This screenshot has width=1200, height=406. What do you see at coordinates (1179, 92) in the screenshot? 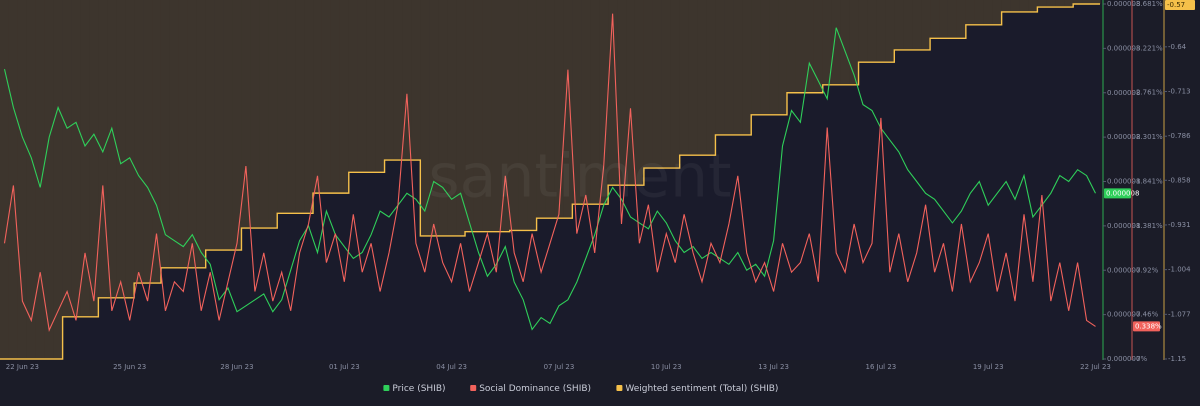
I see `y-tick-label: -0.713` at bounding box center [1179, 92].